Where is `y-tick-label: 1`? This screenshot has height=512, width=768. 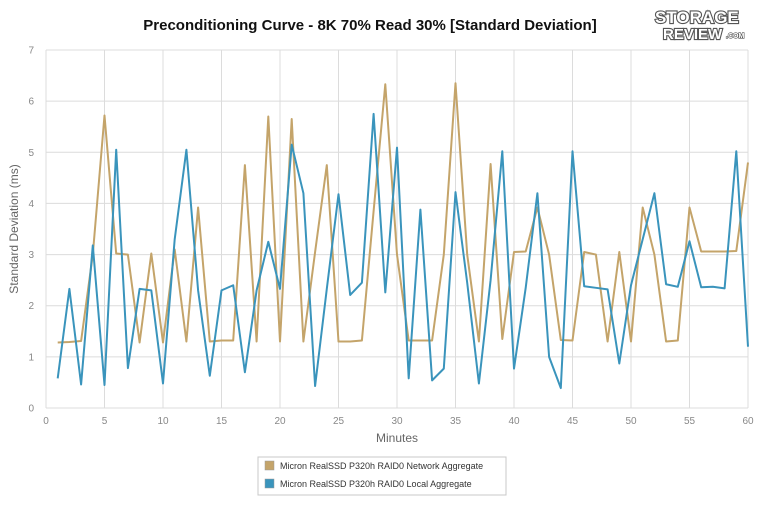 y-tick-label: 1 is located at coordinates (31, 357).